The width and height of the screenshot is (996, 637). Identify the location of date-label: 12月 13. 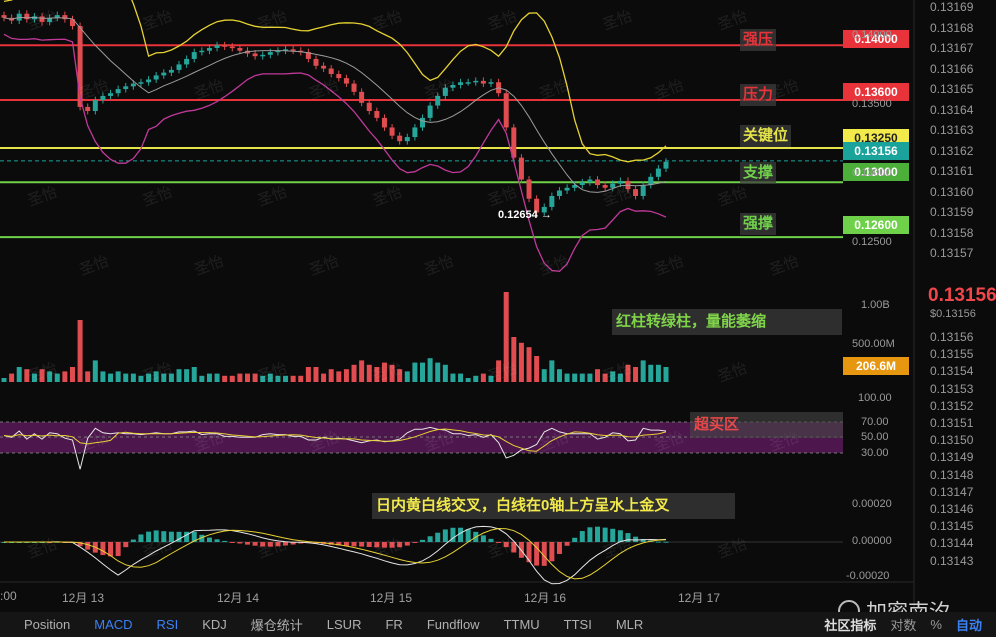
(83, 598).